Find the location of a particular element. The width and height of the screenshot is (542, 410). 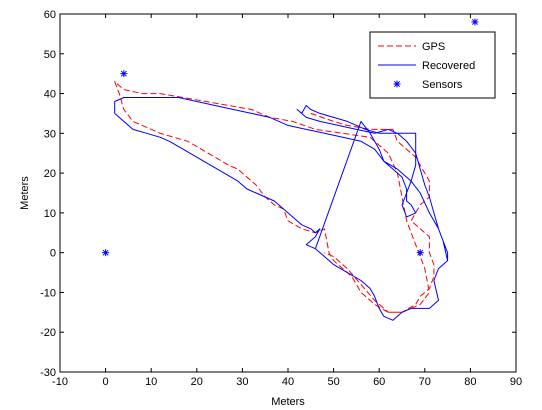

x-axis-label: Meters is located at coordinates (288, 402).